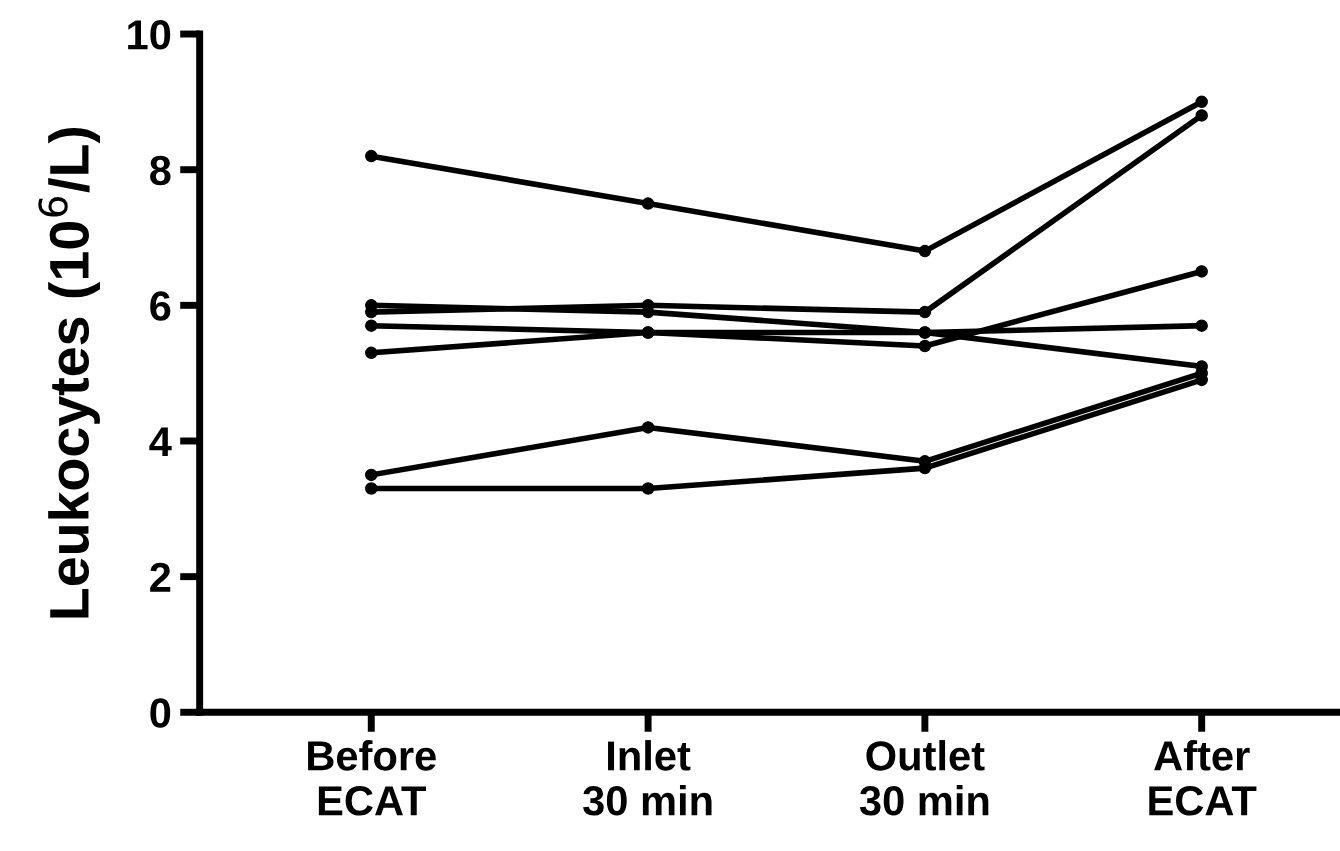 The width and height of the screenshot is (1340, 851). What do you see at coordinates (160, 577) in the screenshot?
I see `y-tick-label: 2` at bounding box center [160, 577].